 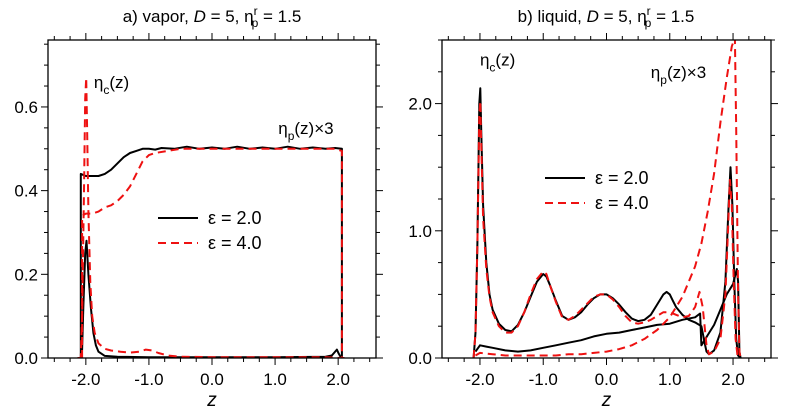 What do you see at coordinates (26, 191) in the screenshot?
I see `y-tick-label: 0.4` at bounding box center [26, 191].